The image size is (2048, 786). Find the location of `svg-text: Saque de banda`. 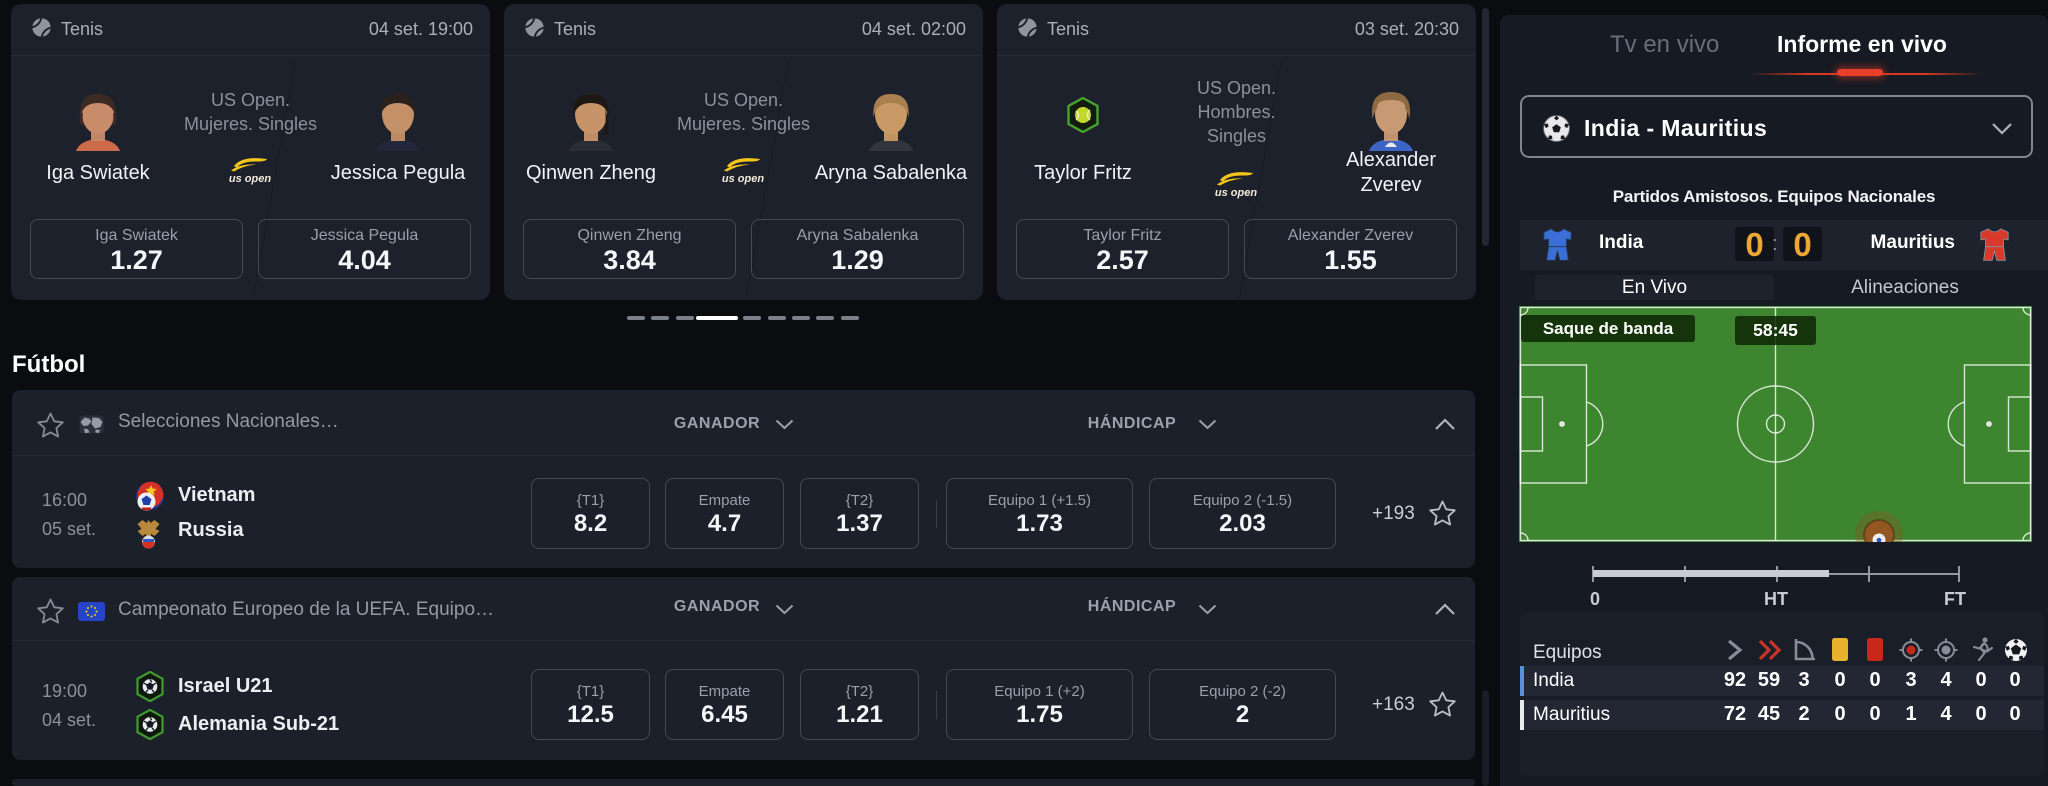

svg-text: Saque de banda is located at coordinates (1608, 328).